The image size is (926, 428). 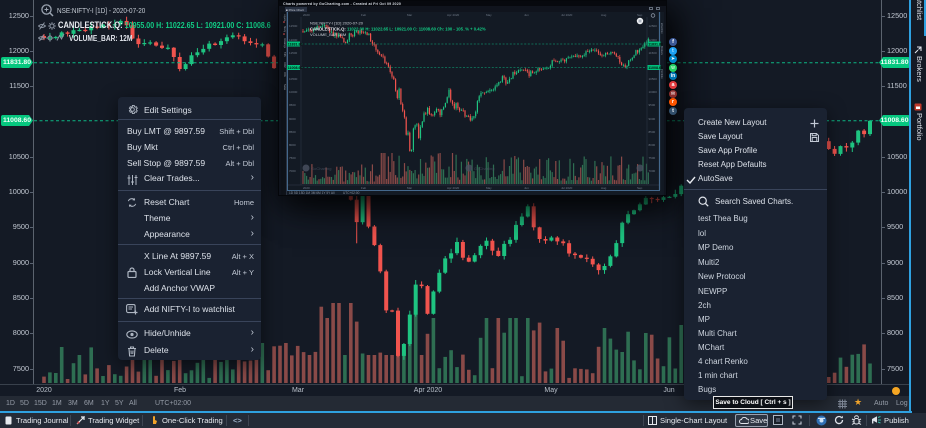 I want to click on svg-text: Drawings, so click(x=284, y=43).